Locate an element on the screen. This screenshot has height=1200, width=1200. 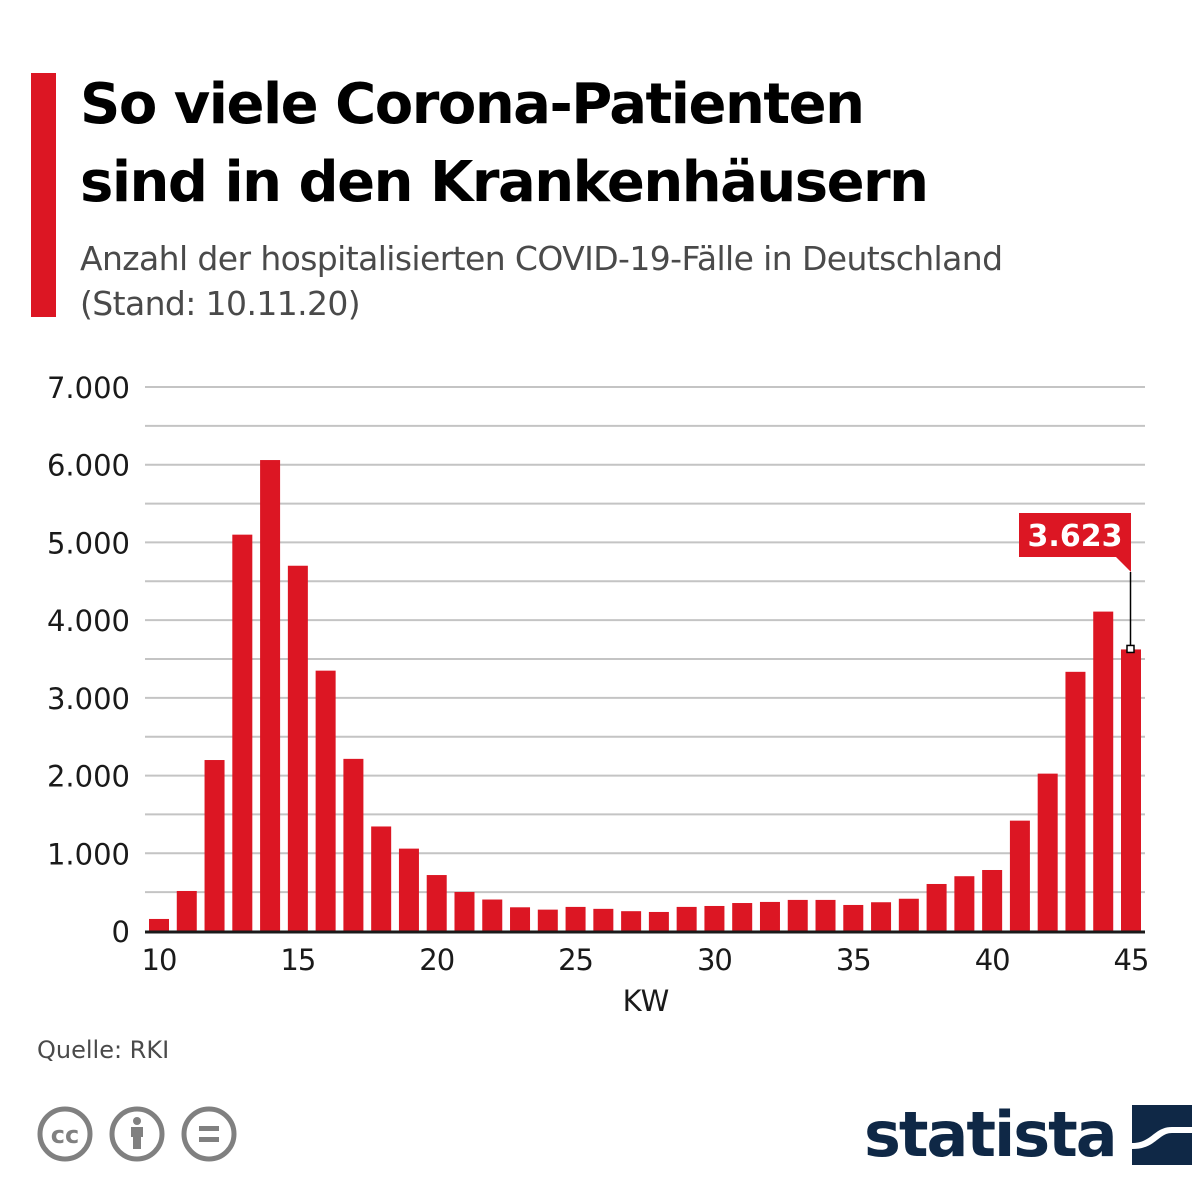
x-tick-label: 45 is located at coordinates (1131, 960).